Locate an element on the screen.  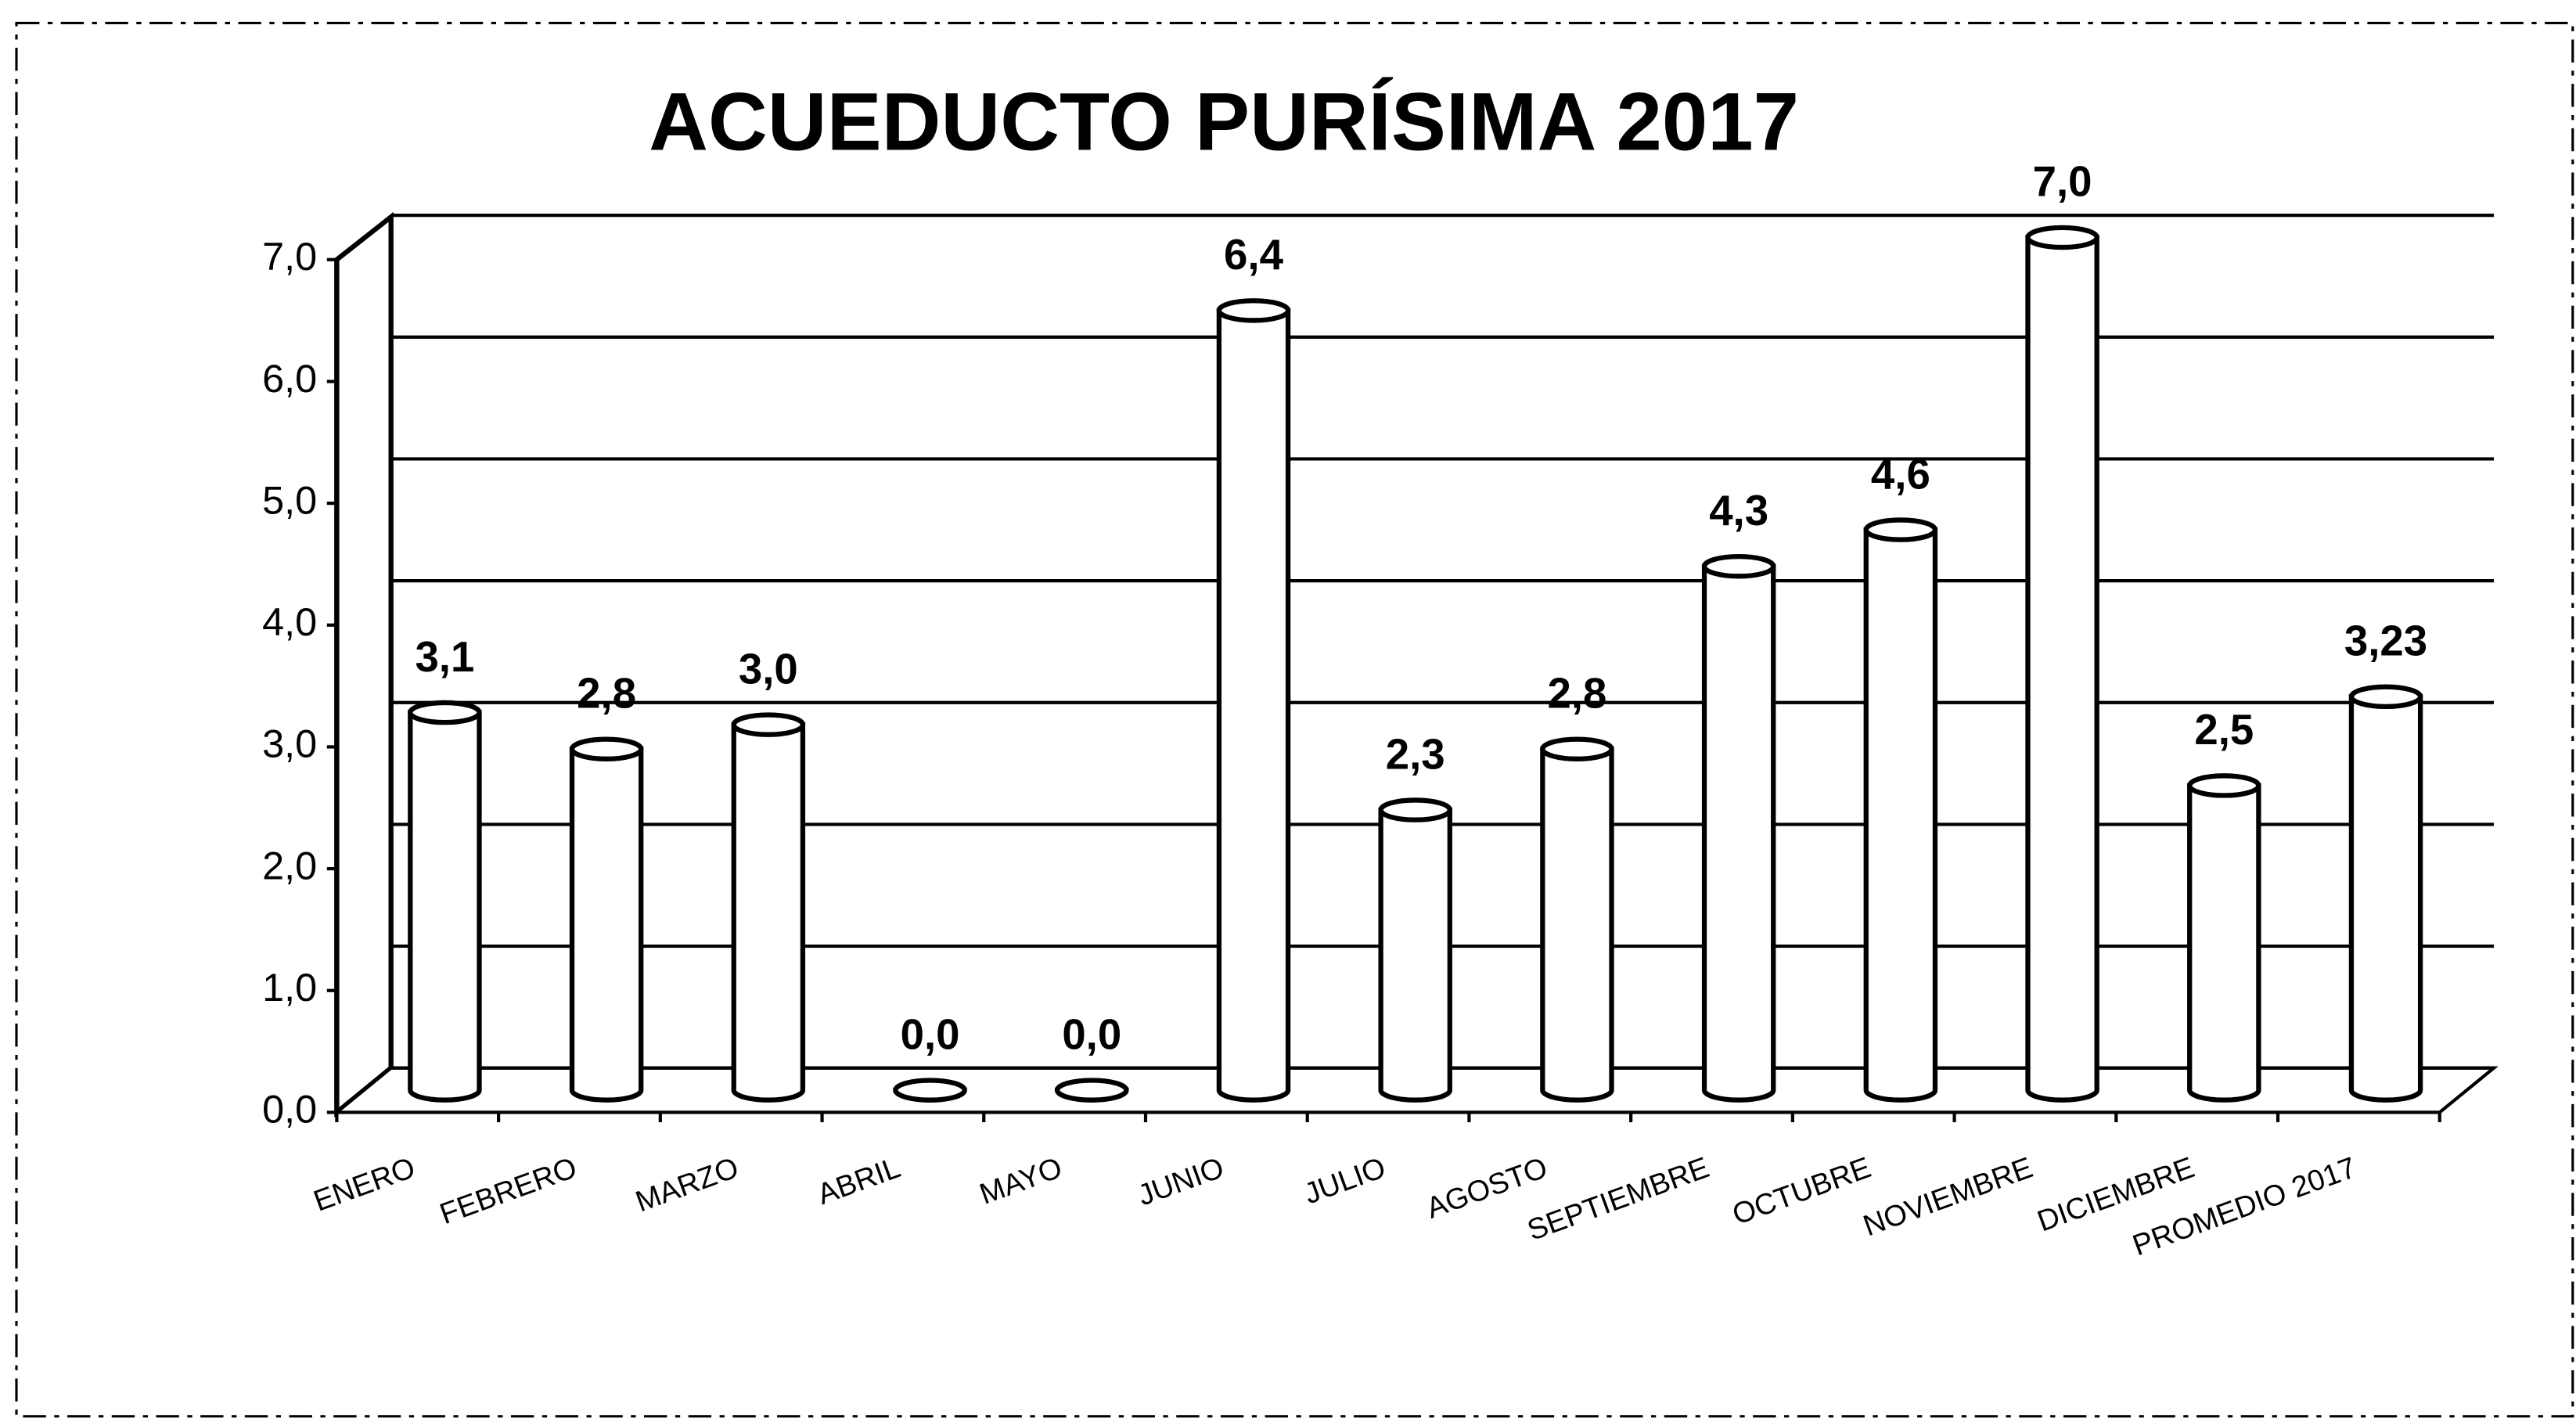
x-tick-label: ABRIL is located at coordinates (859, 1181).